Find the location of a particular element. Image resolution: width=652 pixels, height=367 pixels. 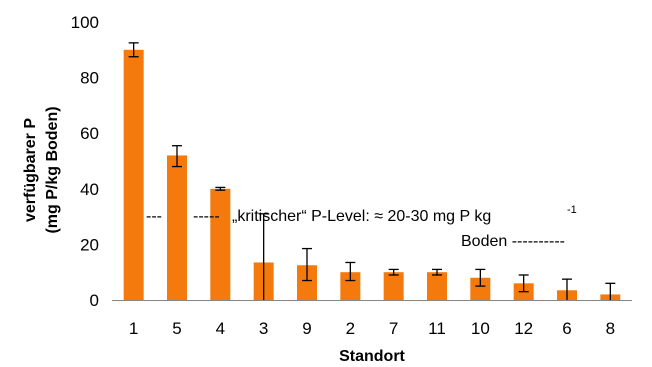

x-tick-label: 9 is located at coordinates (306, 328).